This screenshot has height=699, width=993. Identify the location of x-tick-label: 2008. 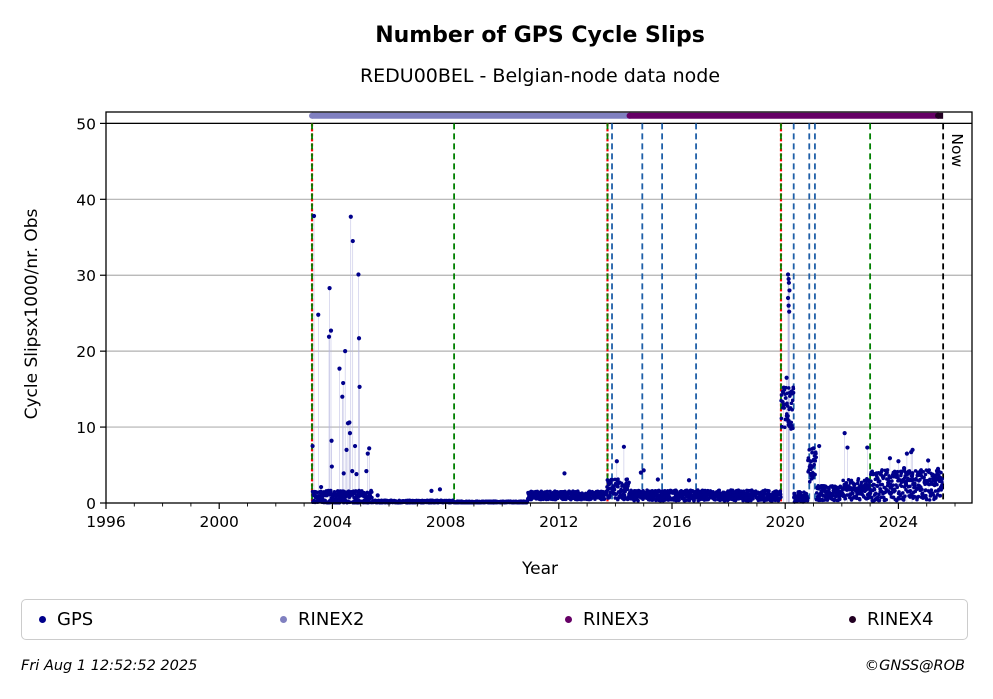
(445, 522).